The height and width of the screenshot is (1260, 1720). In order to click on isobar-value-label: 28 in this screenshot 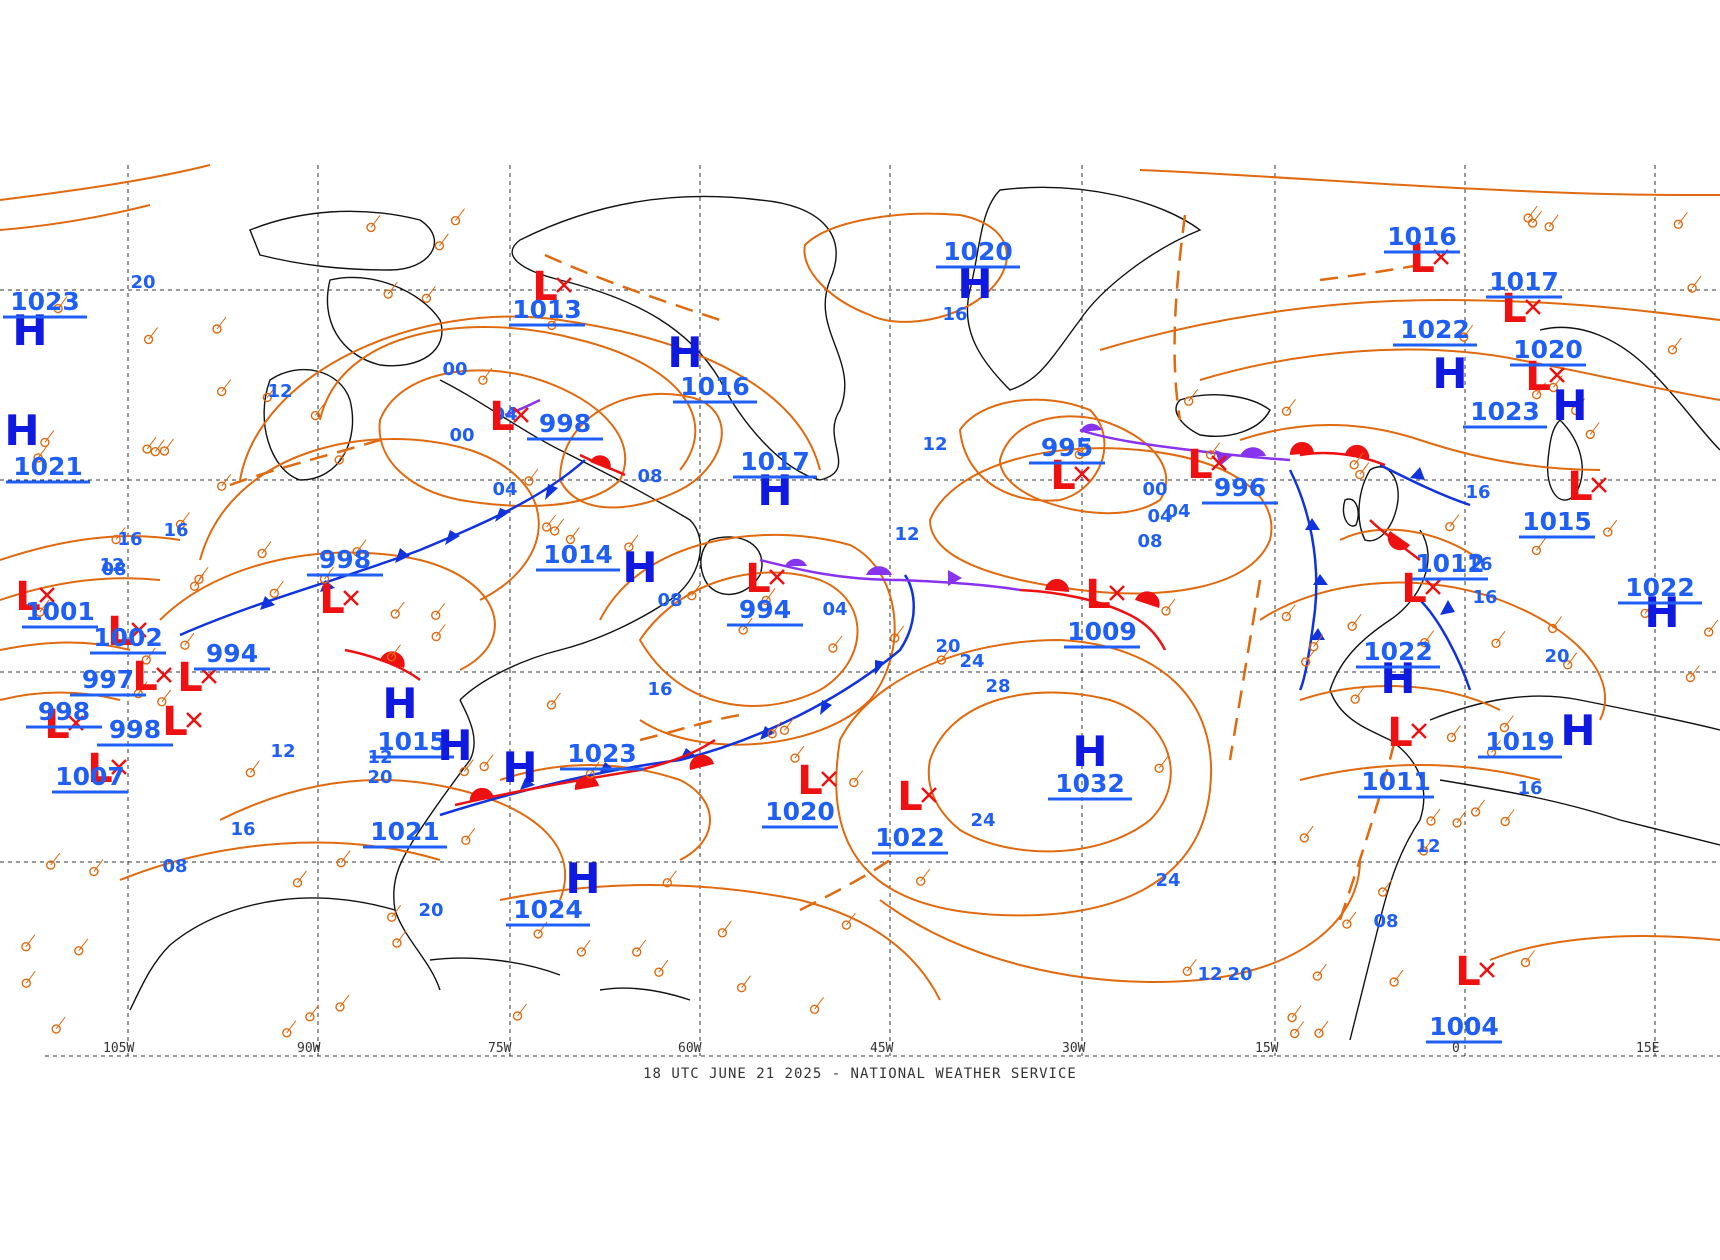, I will do `click(997, 686)`.